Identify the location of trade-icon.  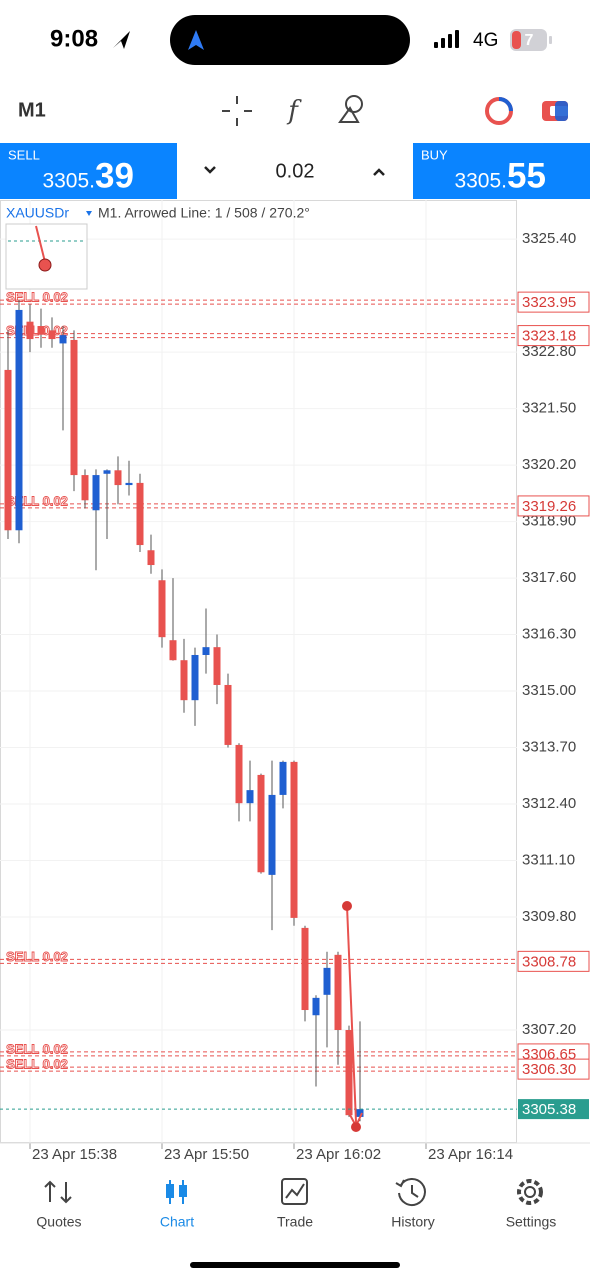
(555, 111).